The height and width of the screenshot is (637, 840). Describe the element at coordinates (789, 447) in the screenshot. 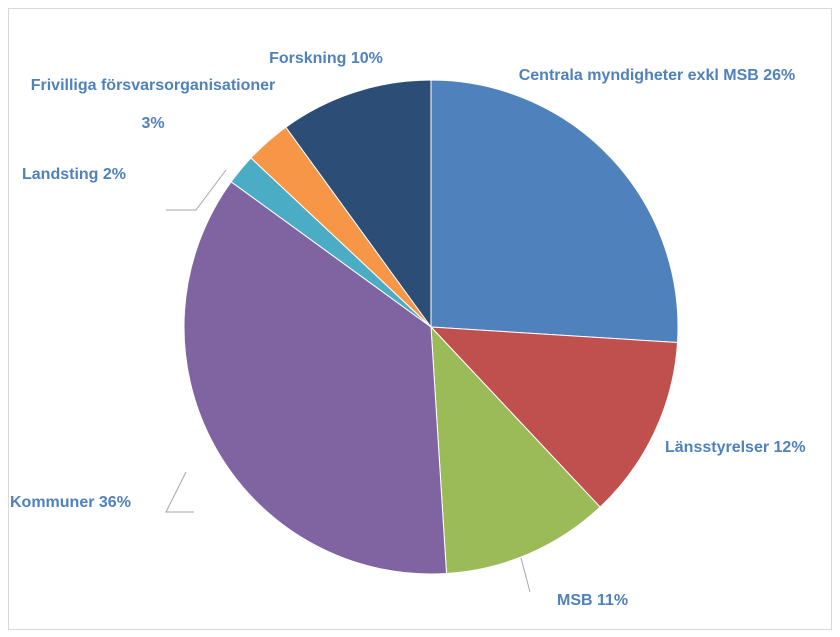

I see `label-value: 12%` at that location.